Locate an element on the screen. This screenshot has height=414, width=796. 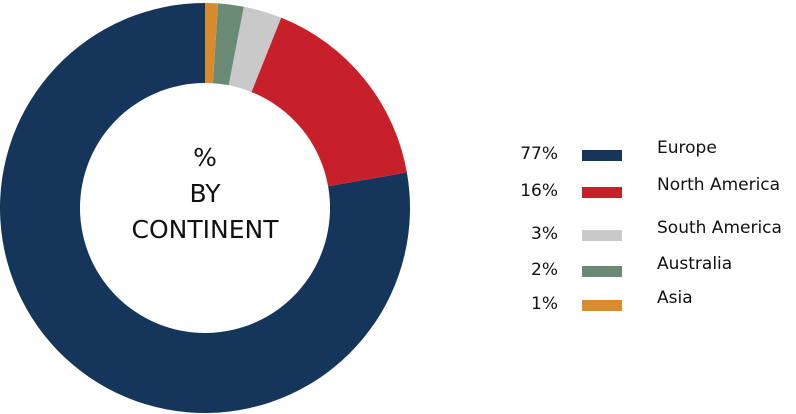
legend-value: 77% is located at coordinates (539, 154).